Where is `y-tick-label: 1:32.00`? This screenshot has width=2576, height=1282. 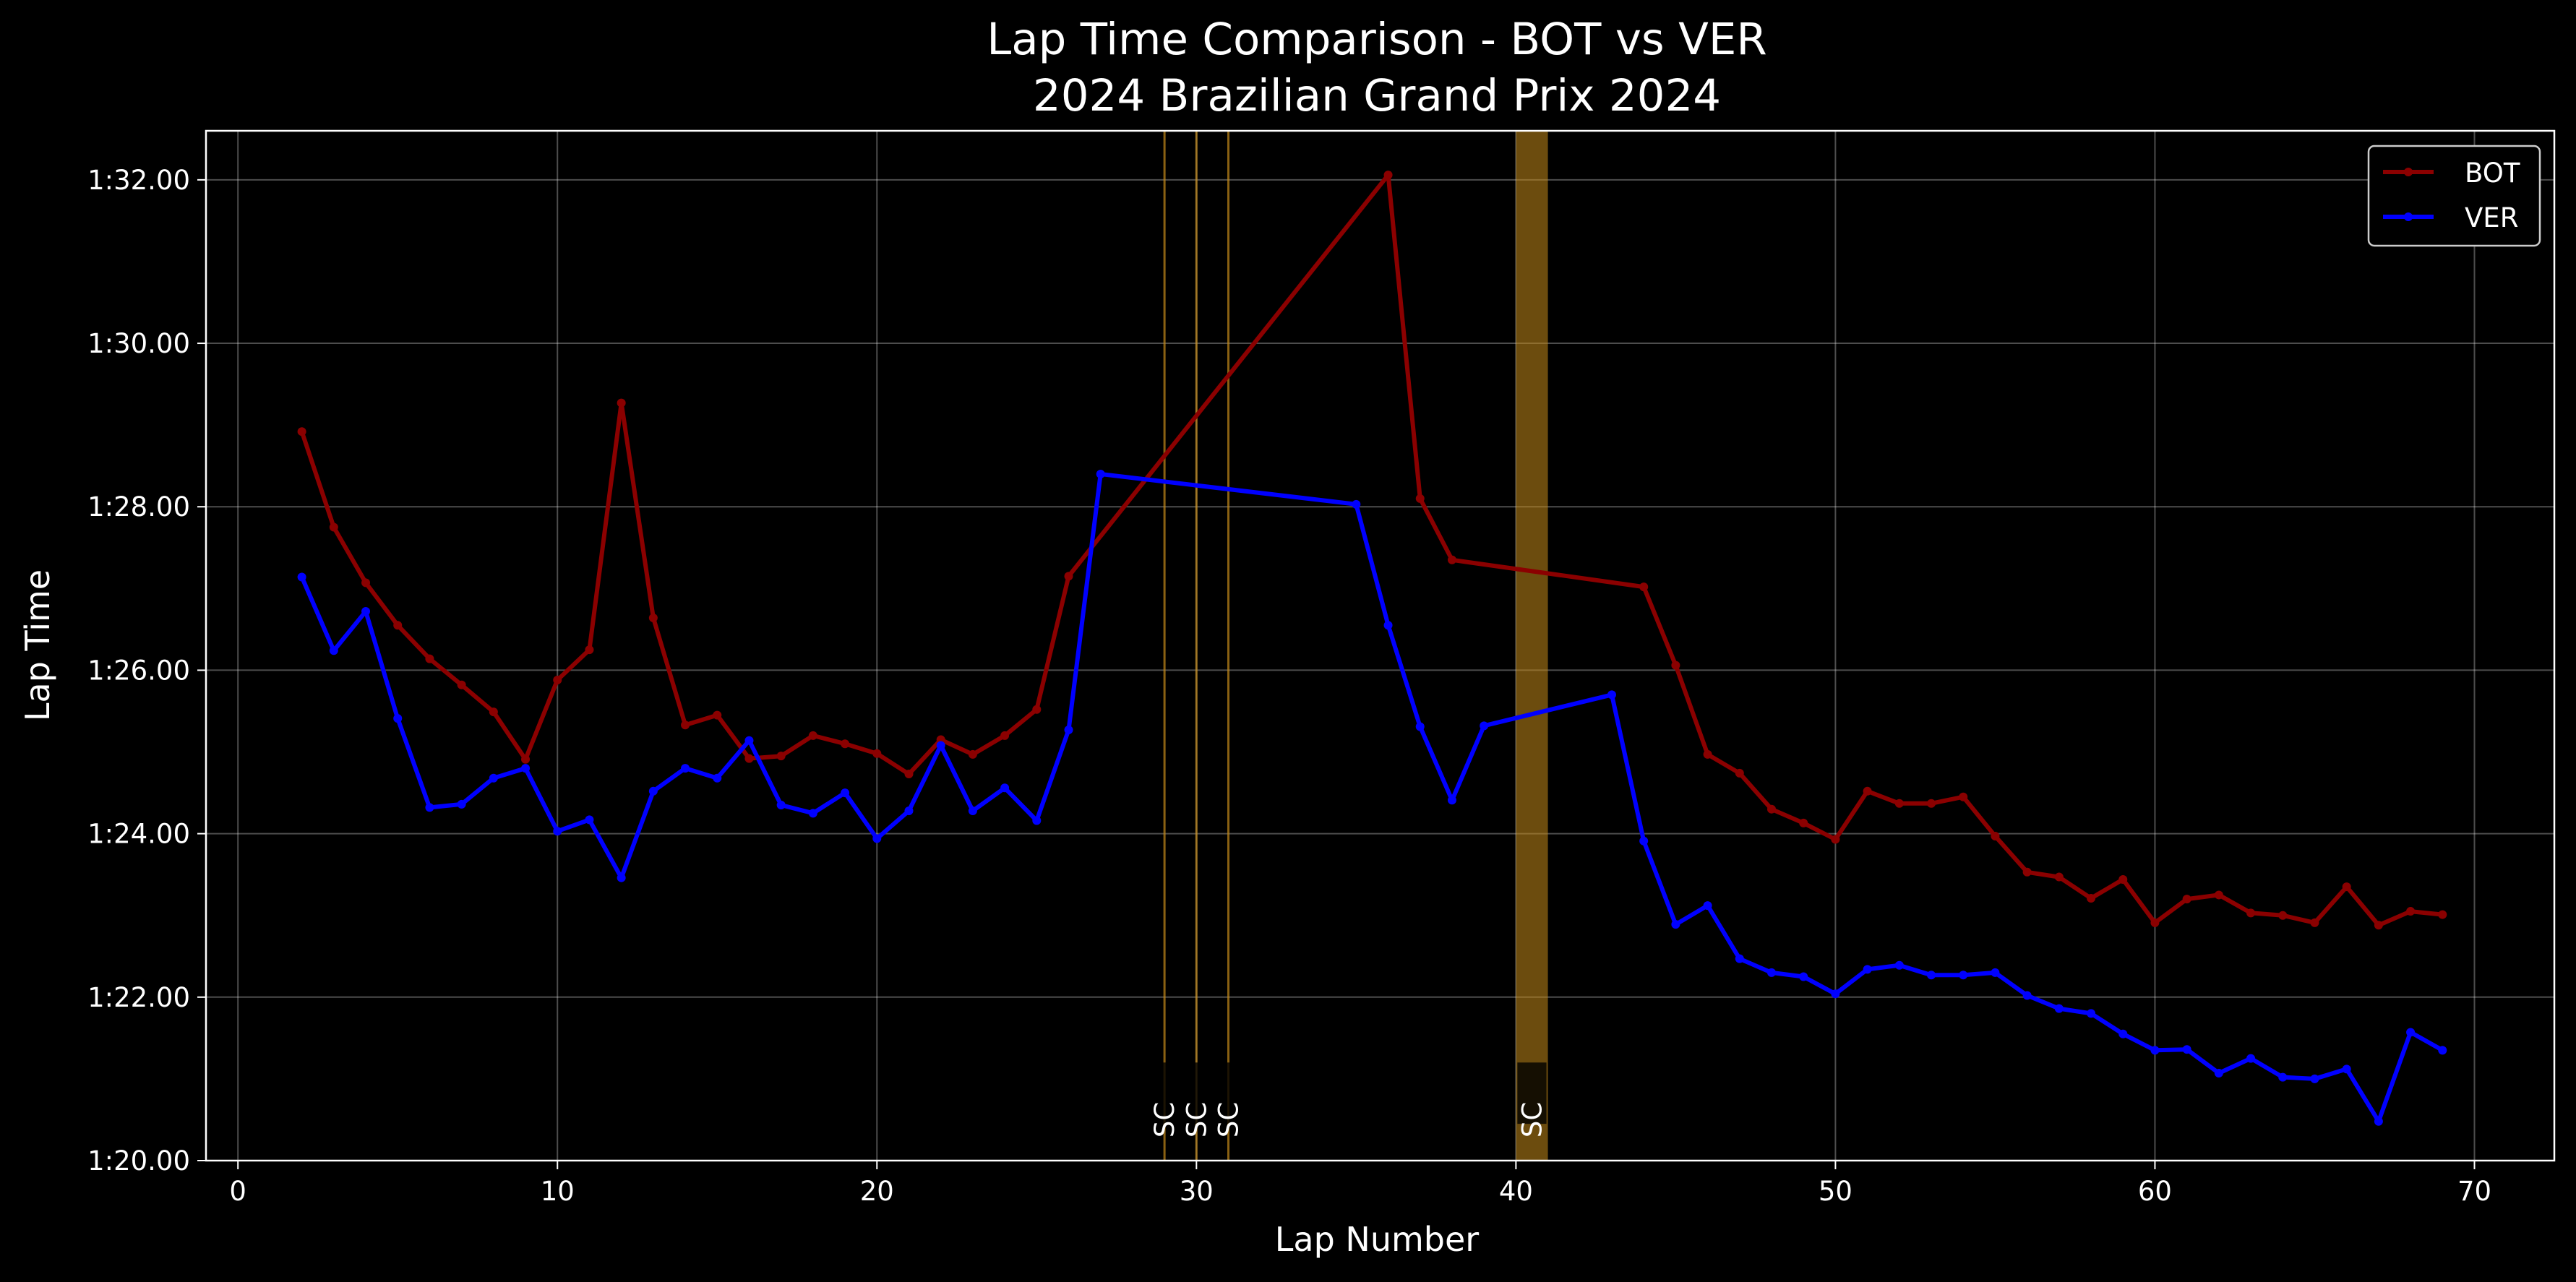 y-tick-label: 1:32.00 is located at coordinates (138, 180).